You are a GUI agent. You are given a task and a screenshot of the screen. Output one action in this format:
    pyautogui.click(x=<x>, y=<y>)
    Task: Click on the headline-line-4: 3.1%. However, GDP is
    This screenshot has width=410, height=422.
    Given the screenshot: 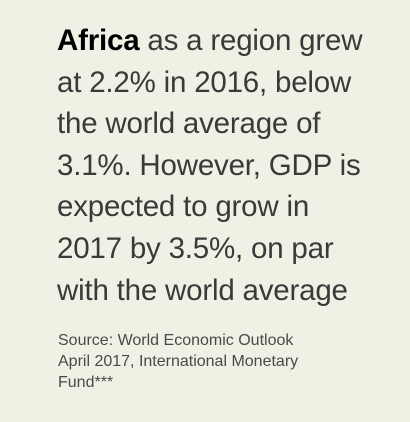 What is the action you would take?
    pyautogui.click(x=209, y=165)
    